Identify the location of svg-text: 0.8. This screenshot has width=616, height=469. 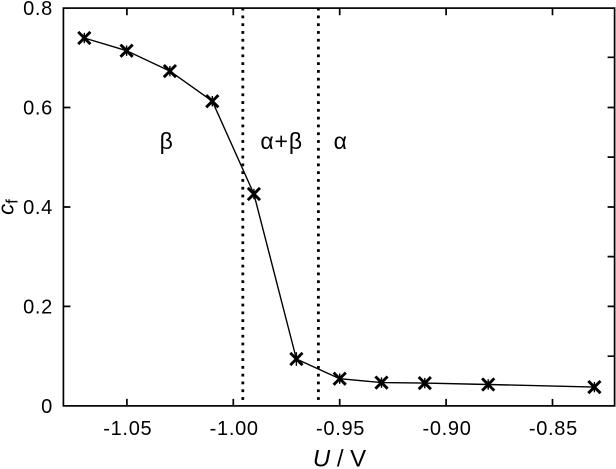
(38, 10).